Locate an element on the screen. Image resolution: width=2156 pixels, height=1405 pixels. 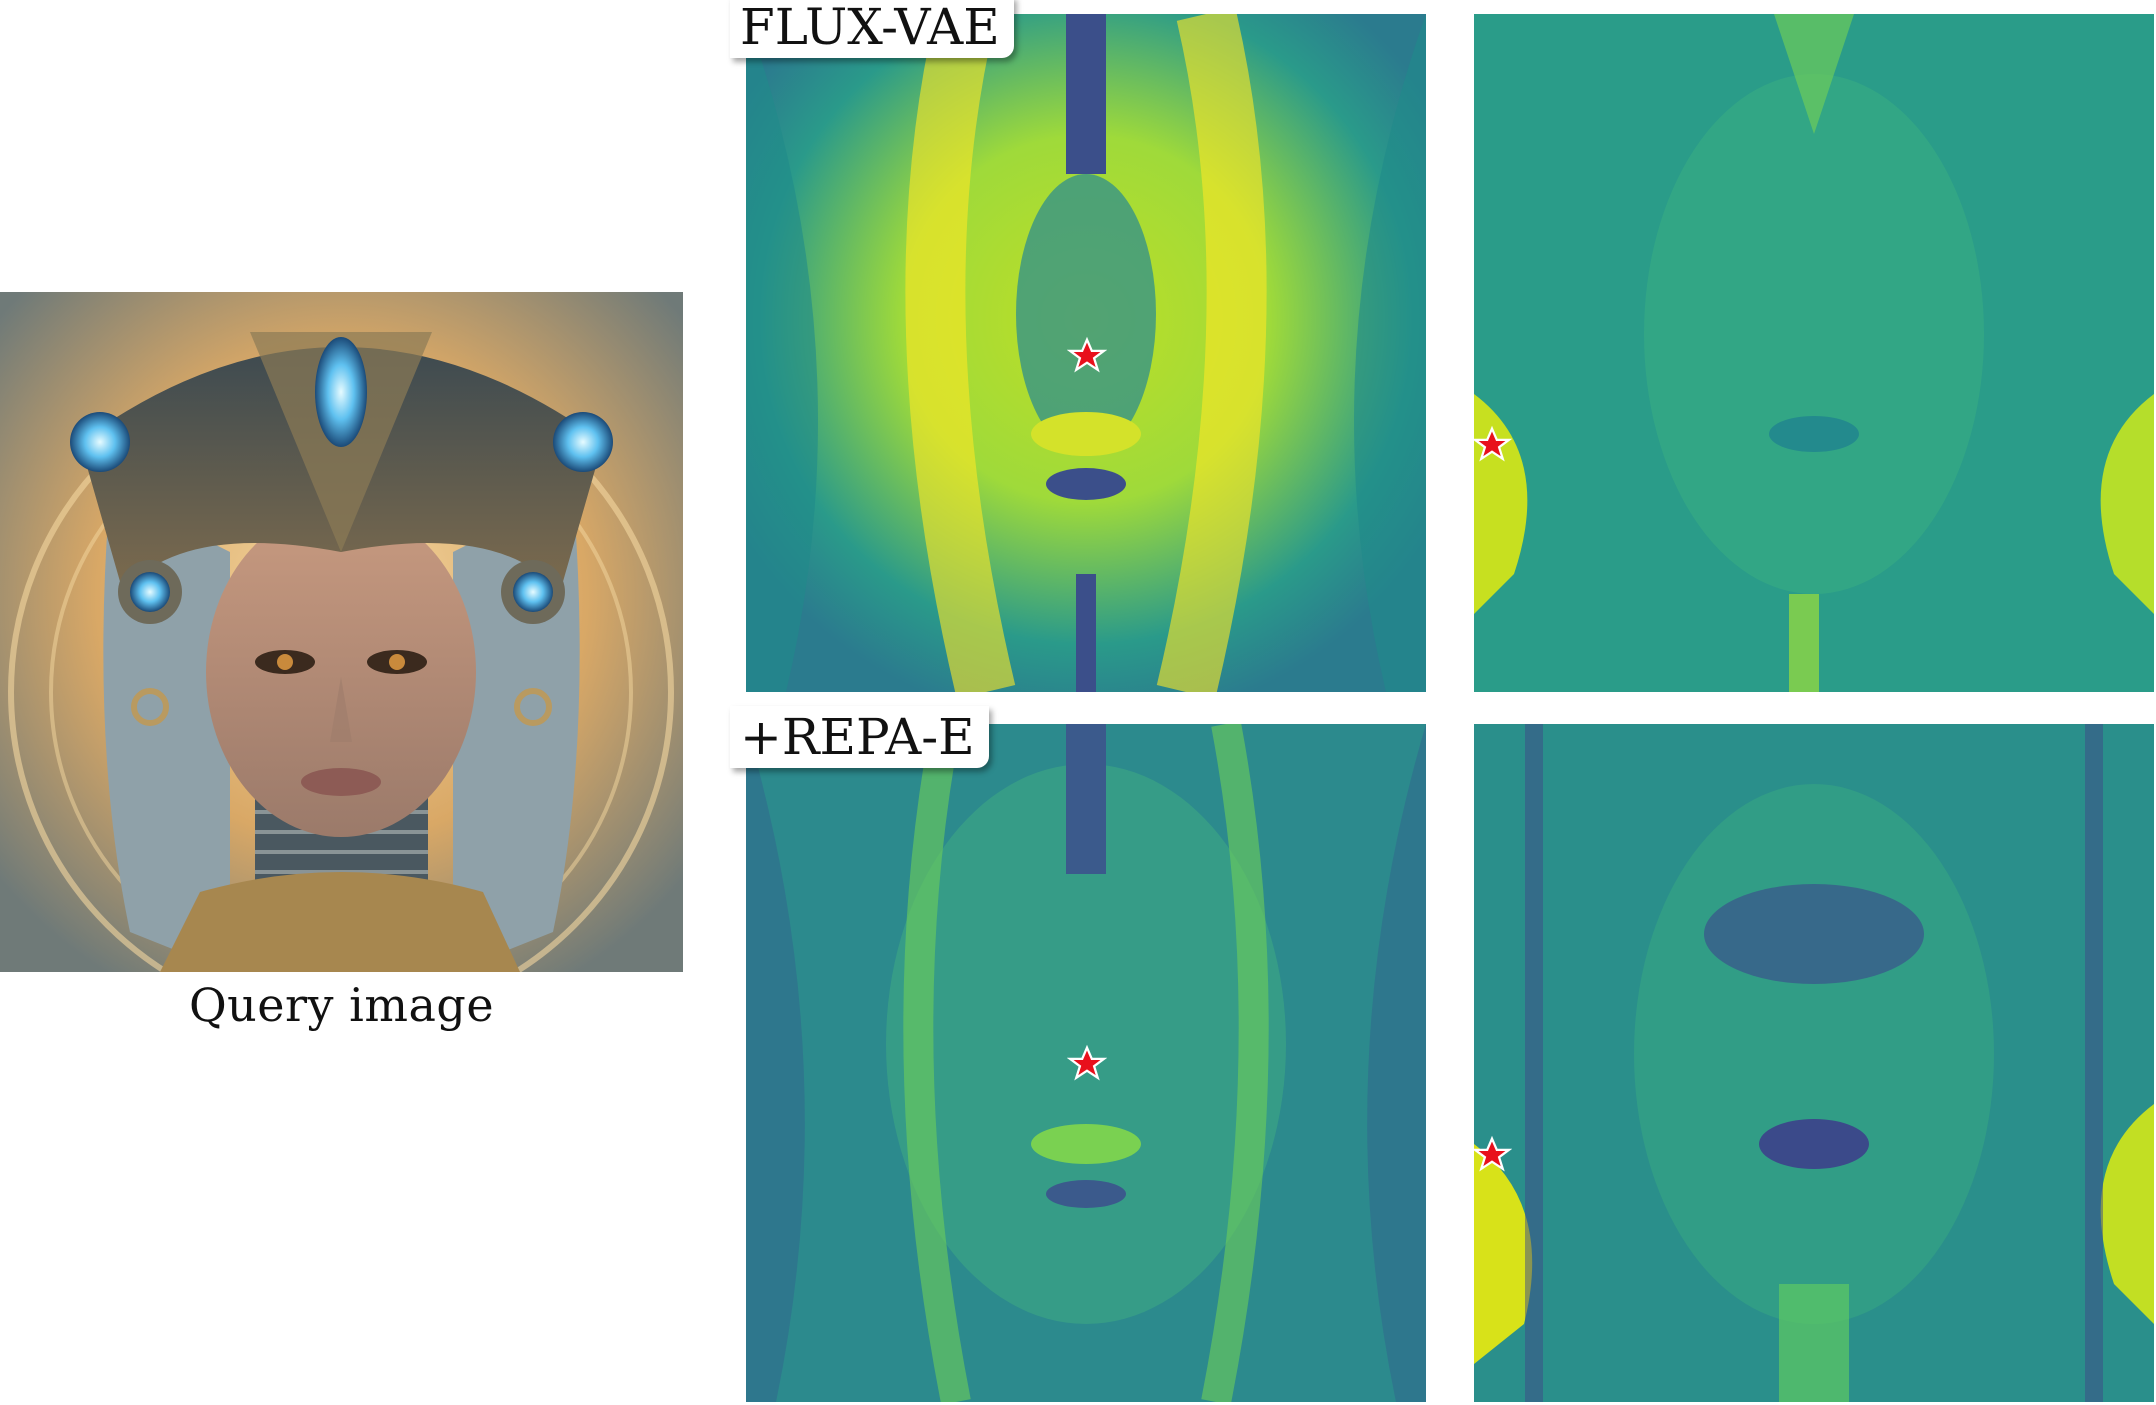
query-image-caption: Query image is located at coordinates (341, 1005).